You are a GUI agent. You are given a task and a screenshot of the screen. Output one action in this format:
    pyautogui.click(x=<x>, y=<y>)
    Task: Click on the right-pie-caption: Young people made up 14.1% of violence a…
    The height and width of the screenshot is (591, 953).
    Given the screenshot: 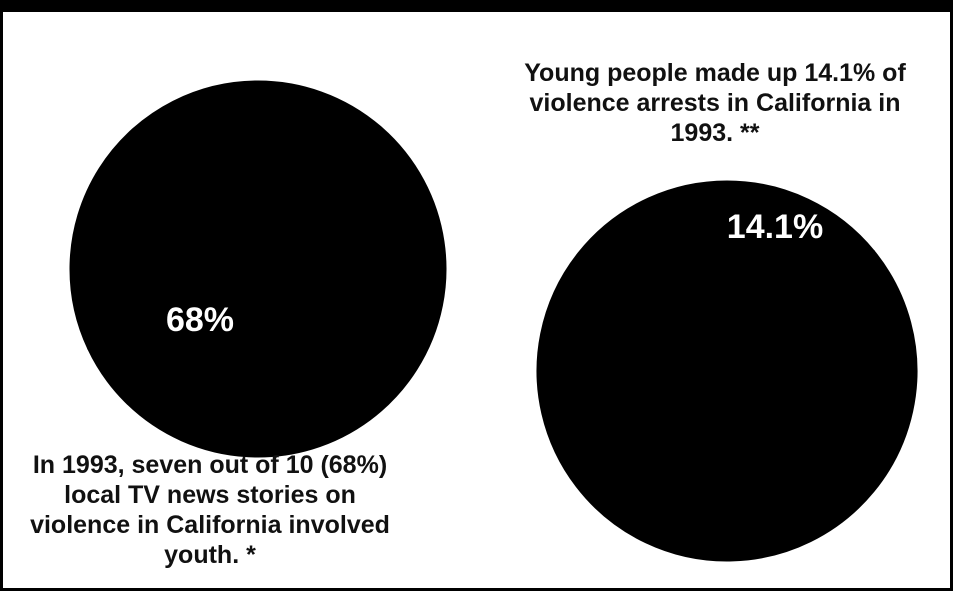 What is the action you would take?
    pyautogui.click(x=715, y=103)
    